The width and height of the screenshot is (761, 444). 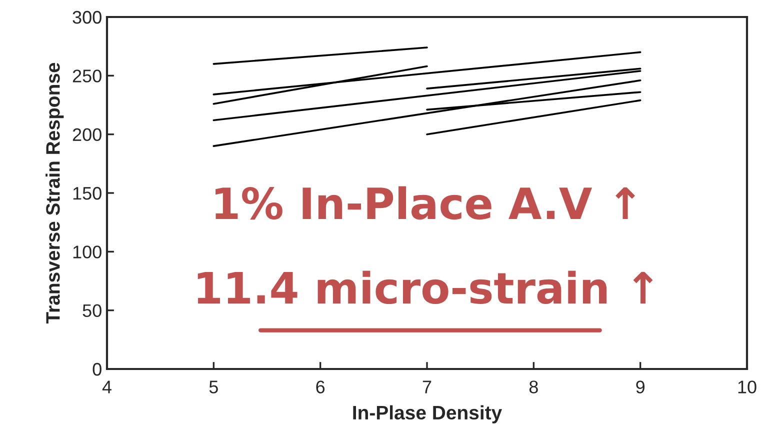 I want to click on y-axis-title: Transverse Strain Response, so click(x=55, y=193).